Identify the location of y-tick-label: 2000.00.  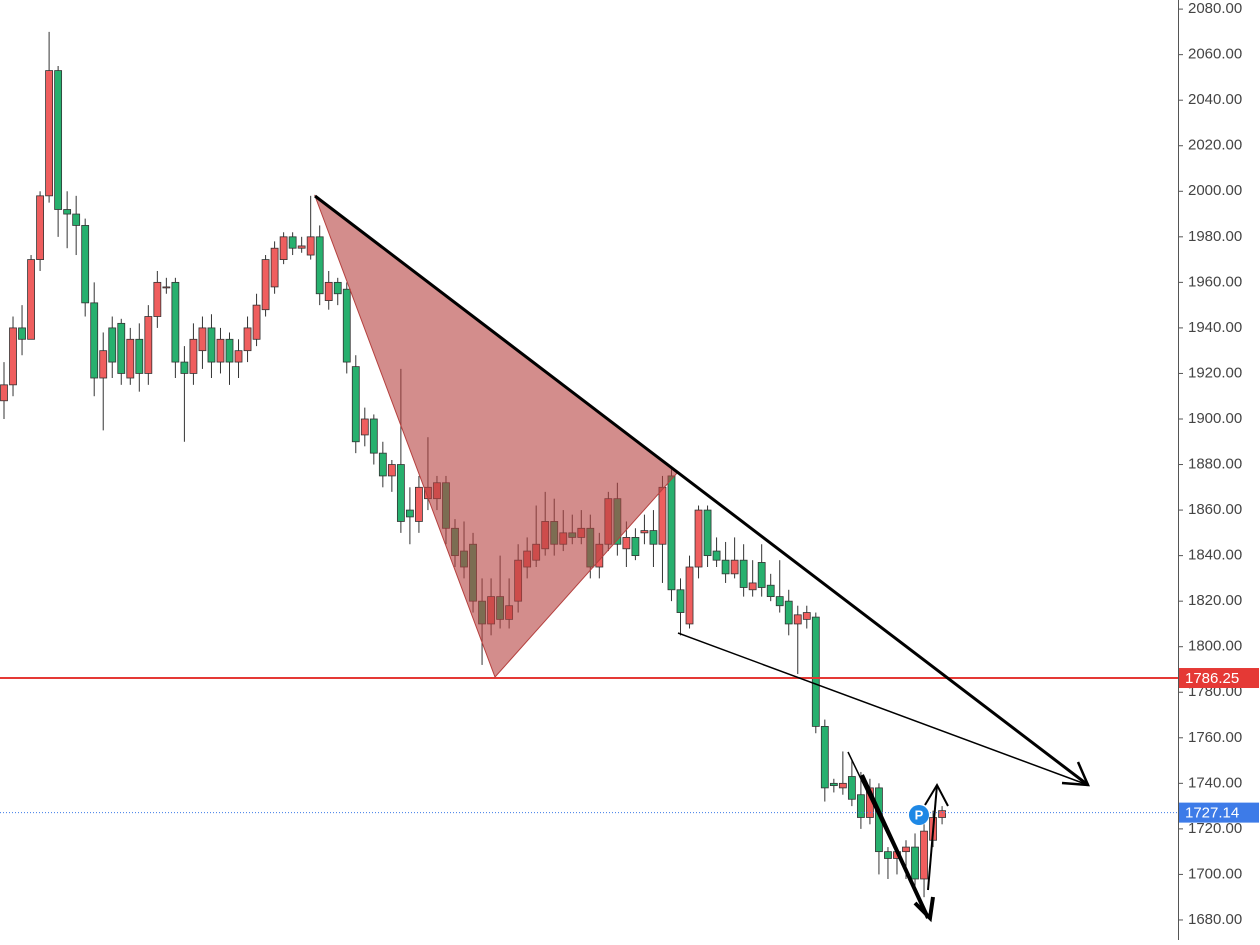
(1215, 190).